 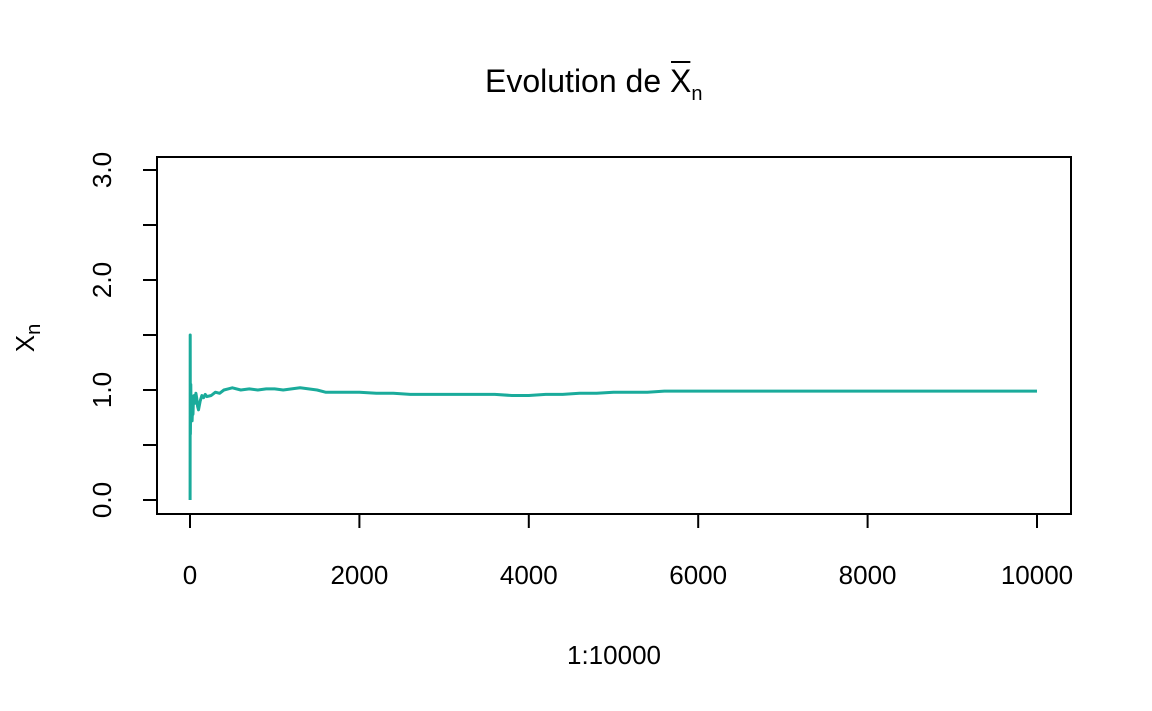 I want to click on x-axis-label: 1:10000, so click(x=614, y=655).